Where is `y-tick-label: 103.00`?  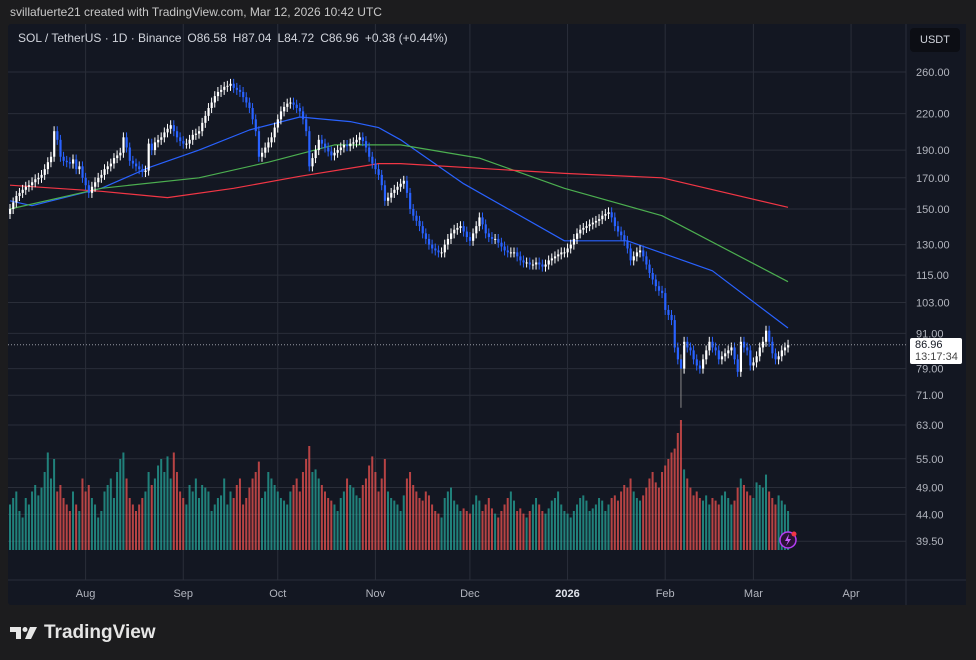 y-tick-label: 103.00 is located at coordinates (933, 304).